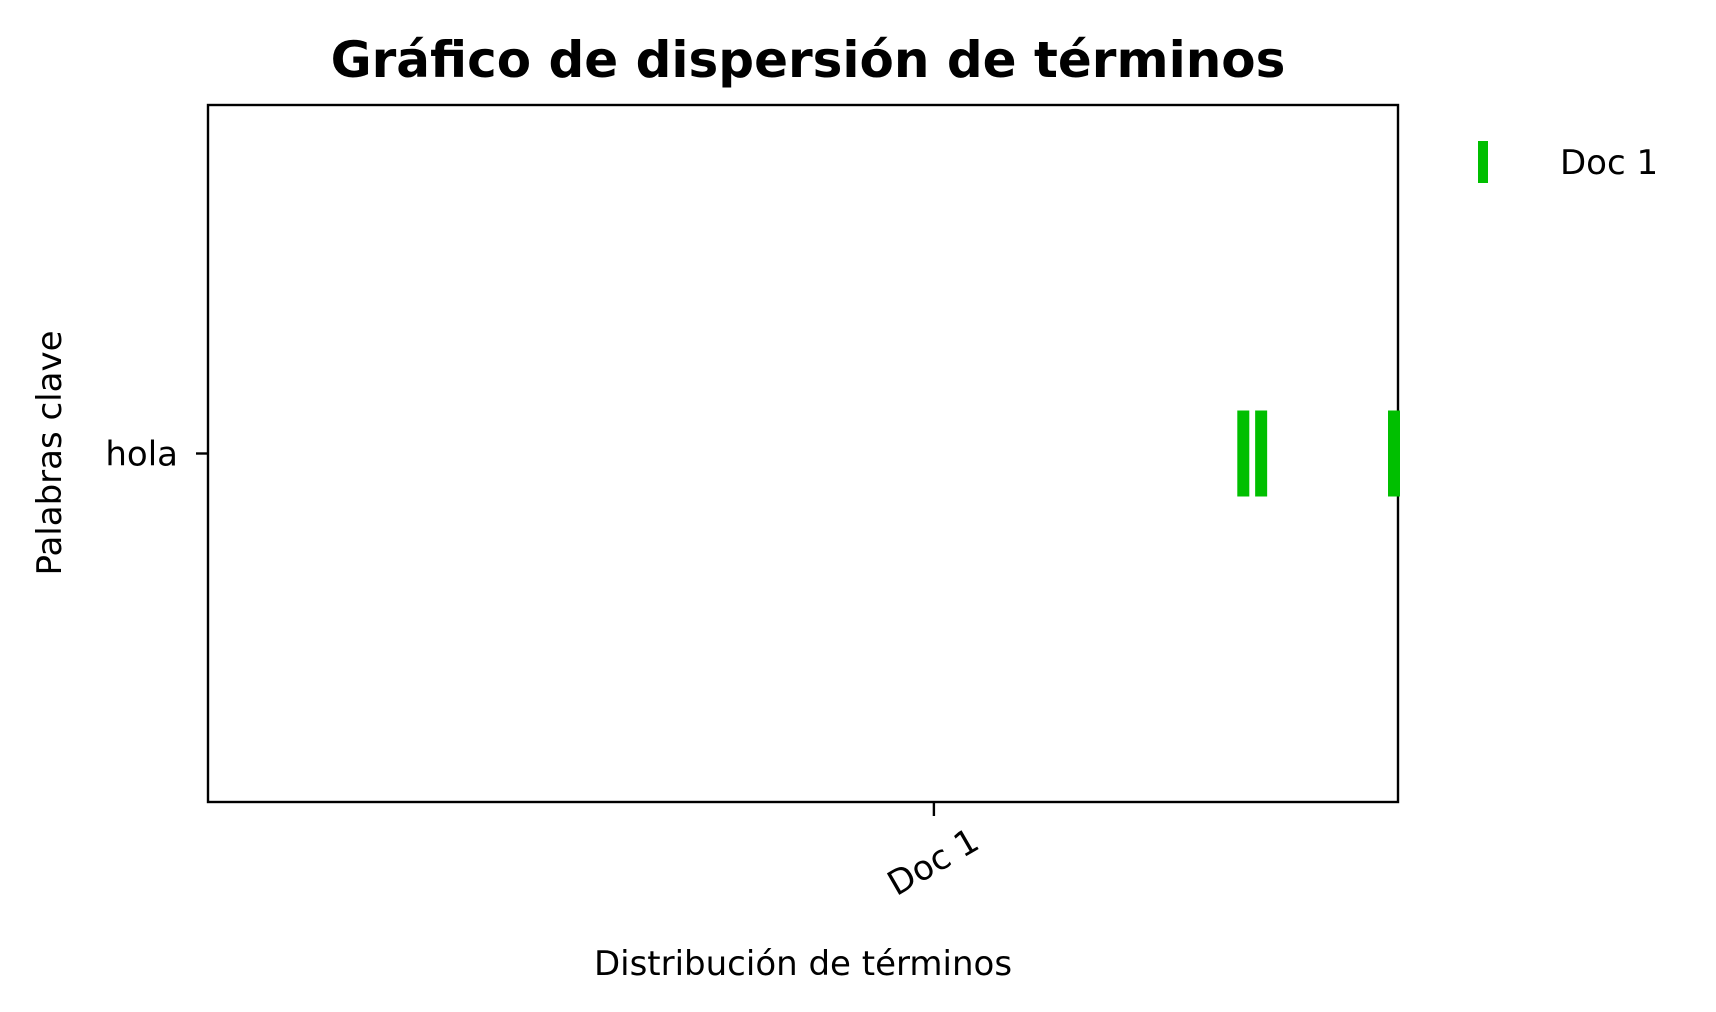 This screenshot has height=1012, width=1716. Describe the element at coordinates (803, 964) in the screenshot. I see `x-axis-label: Distribución de términos` at that location.